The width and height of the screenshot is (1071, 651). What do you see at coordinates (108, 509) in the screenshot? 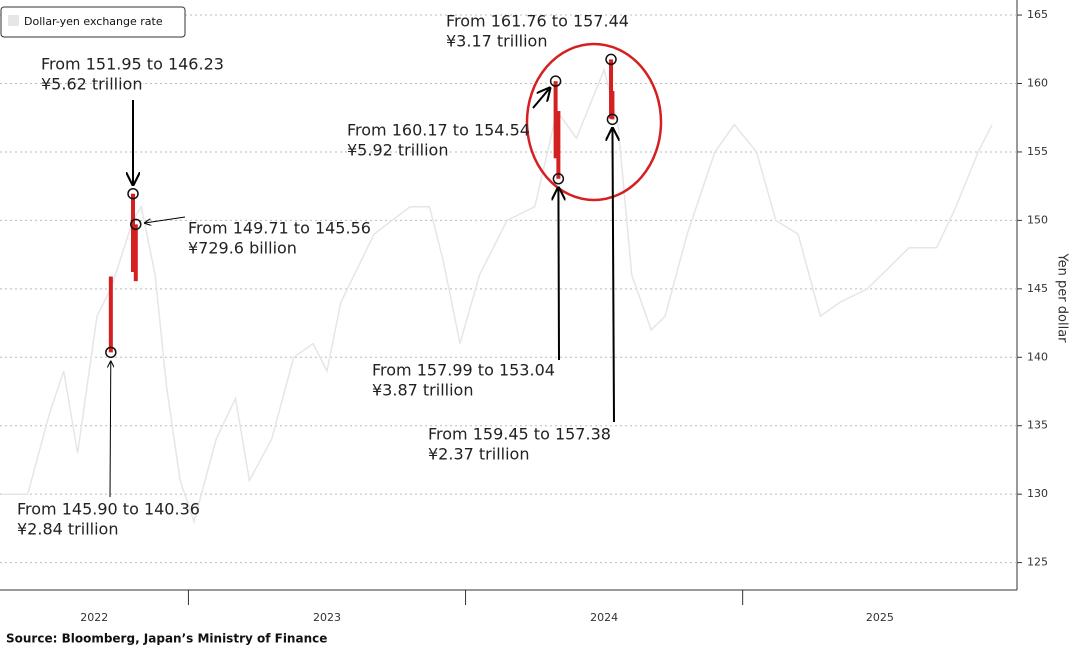
I see `annotation-label: From 145.90 to 140.36` at bounding box center [108, 509].